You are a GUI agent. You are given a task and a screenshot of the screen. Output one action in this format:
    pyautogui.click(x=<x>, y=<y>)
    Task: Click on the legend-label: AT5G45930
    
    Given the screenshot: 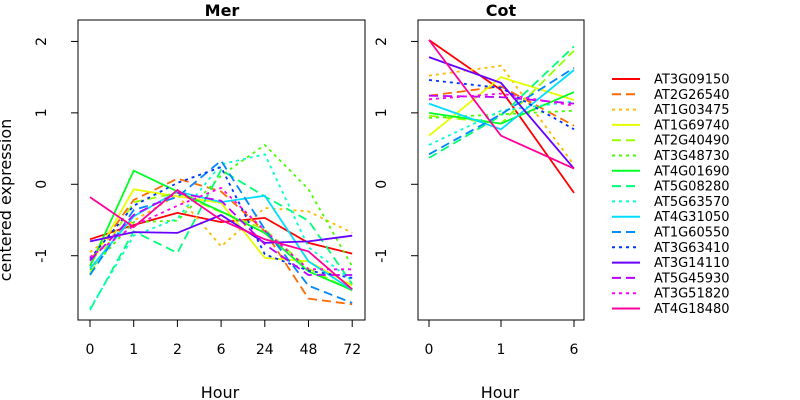 What is the action you would take?
    pyautogui.click(x=692, y=278)
    